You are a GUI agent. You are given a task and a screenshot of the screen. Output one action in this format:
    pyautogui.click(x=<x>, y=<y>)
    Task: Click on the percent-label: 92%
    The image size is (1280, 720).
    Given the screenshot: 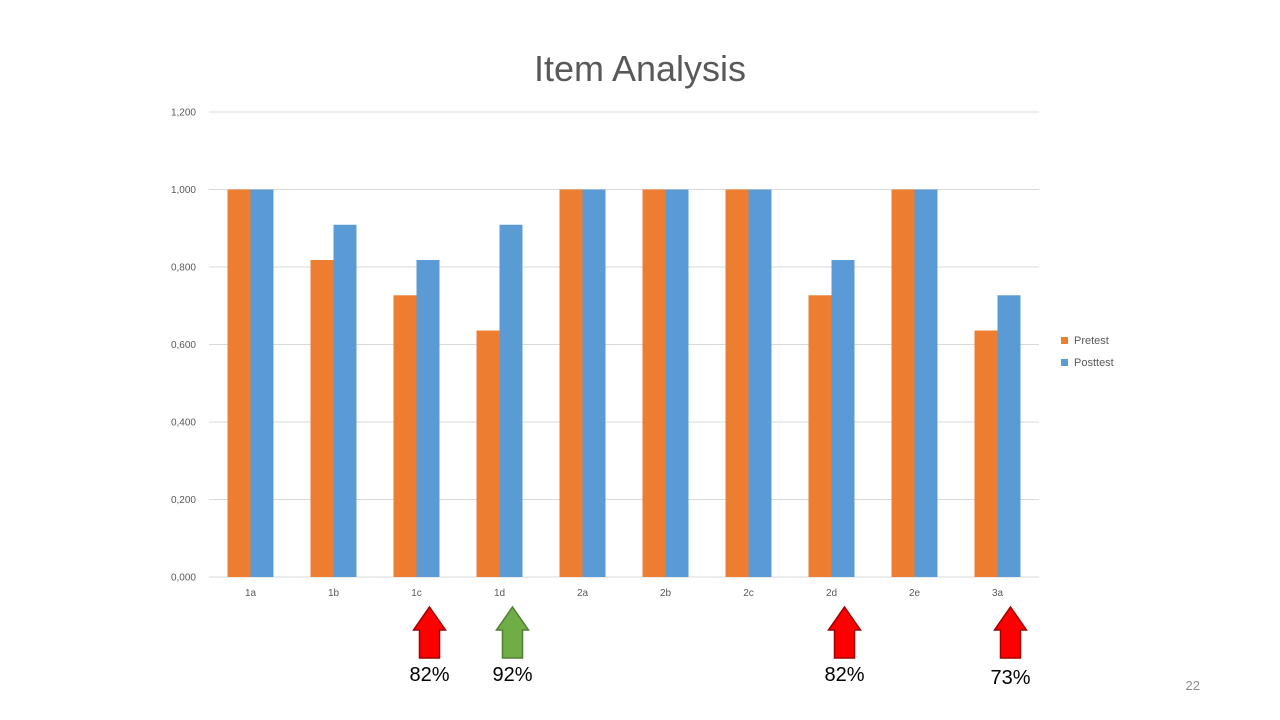 What is the action you would take?
    pyautogui.click(x=512, y=675)
    